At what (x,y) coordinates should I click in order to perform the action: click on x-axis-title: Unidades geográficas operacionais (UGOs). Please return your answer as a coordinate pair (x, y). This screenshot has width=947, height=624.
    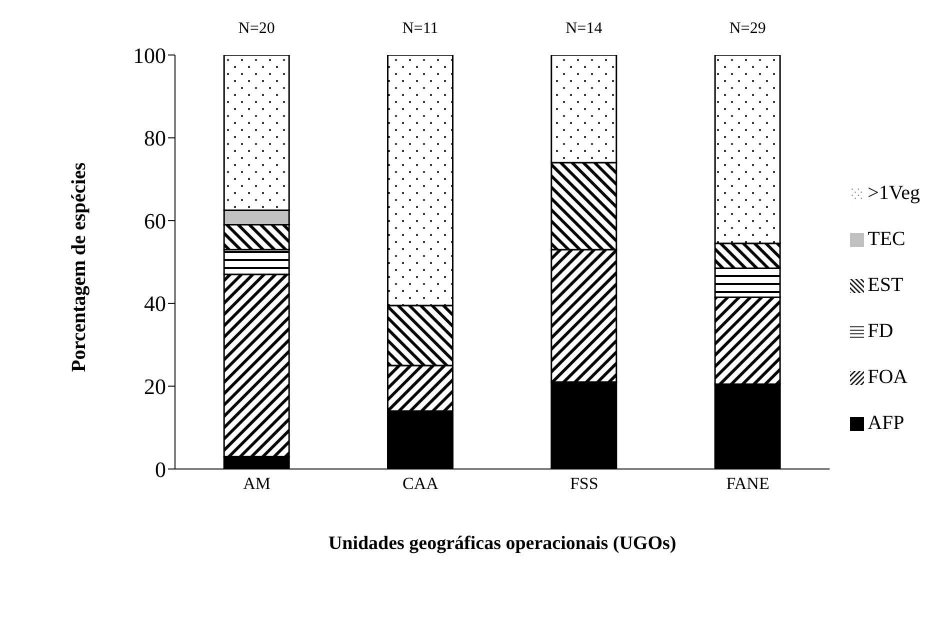
    Looking at the image, I should click on (502, 543).